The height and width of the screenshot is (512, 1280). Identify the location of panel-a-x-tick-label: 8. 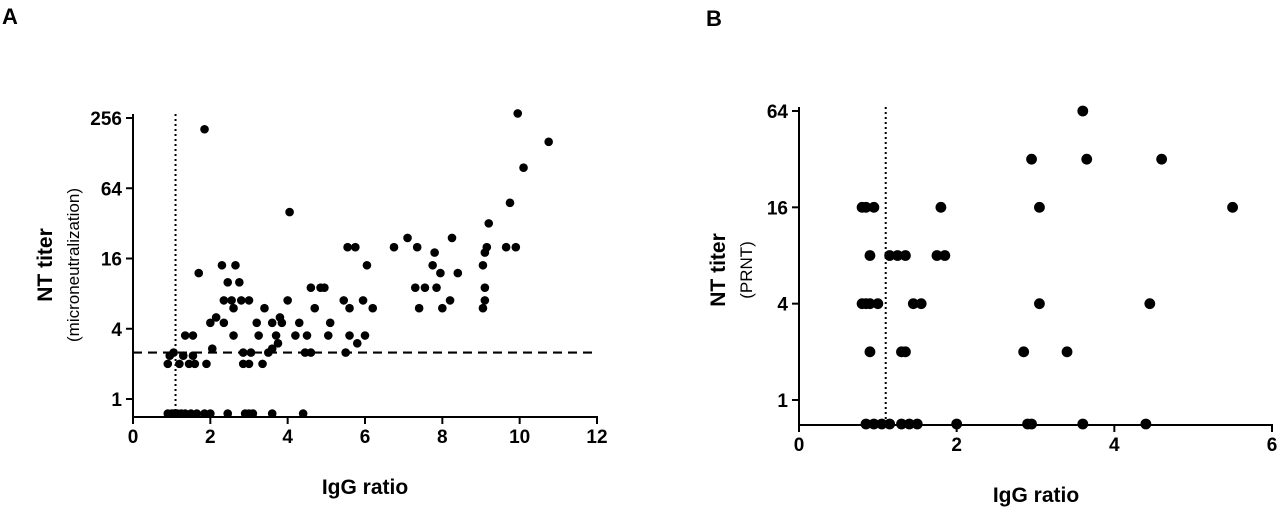
(442, 437).